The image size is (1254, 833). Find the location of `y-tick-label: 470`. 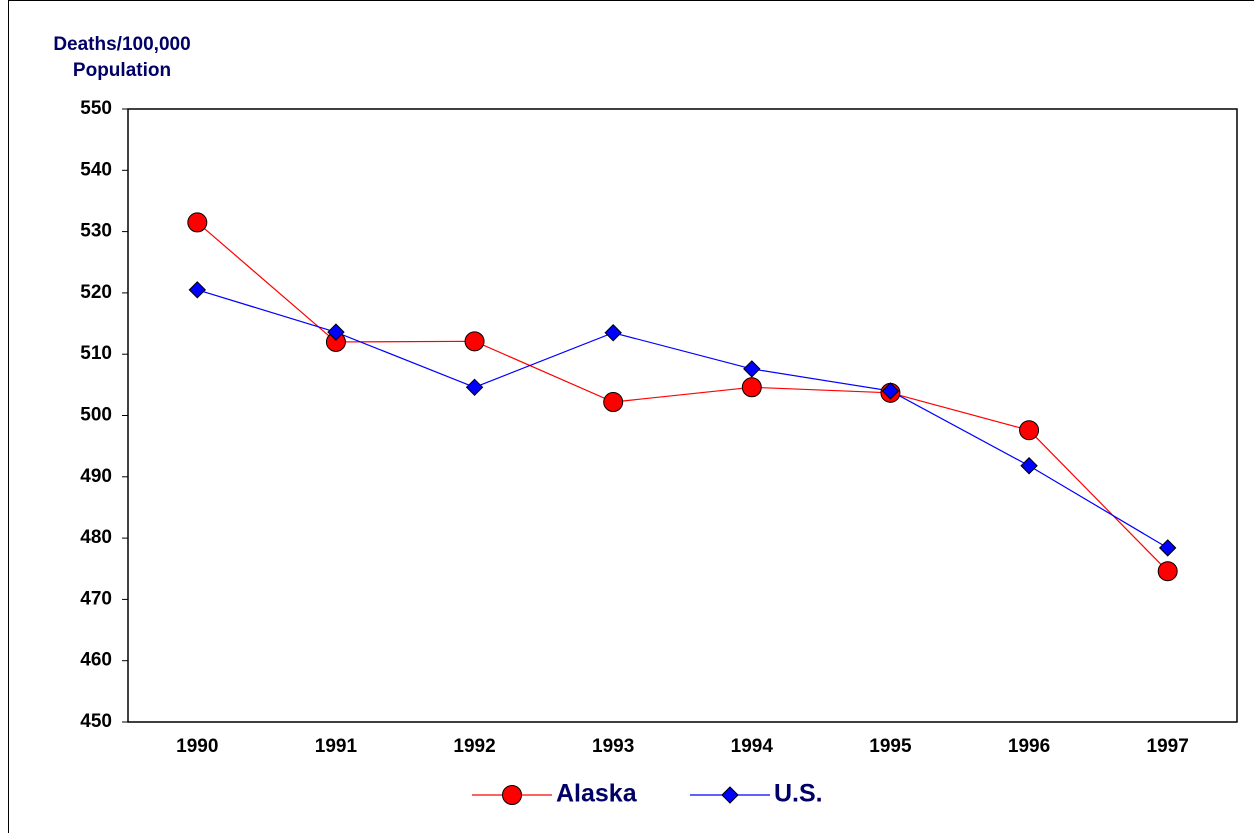

y-tick-label: 470 is located at coordinates (96, 598).